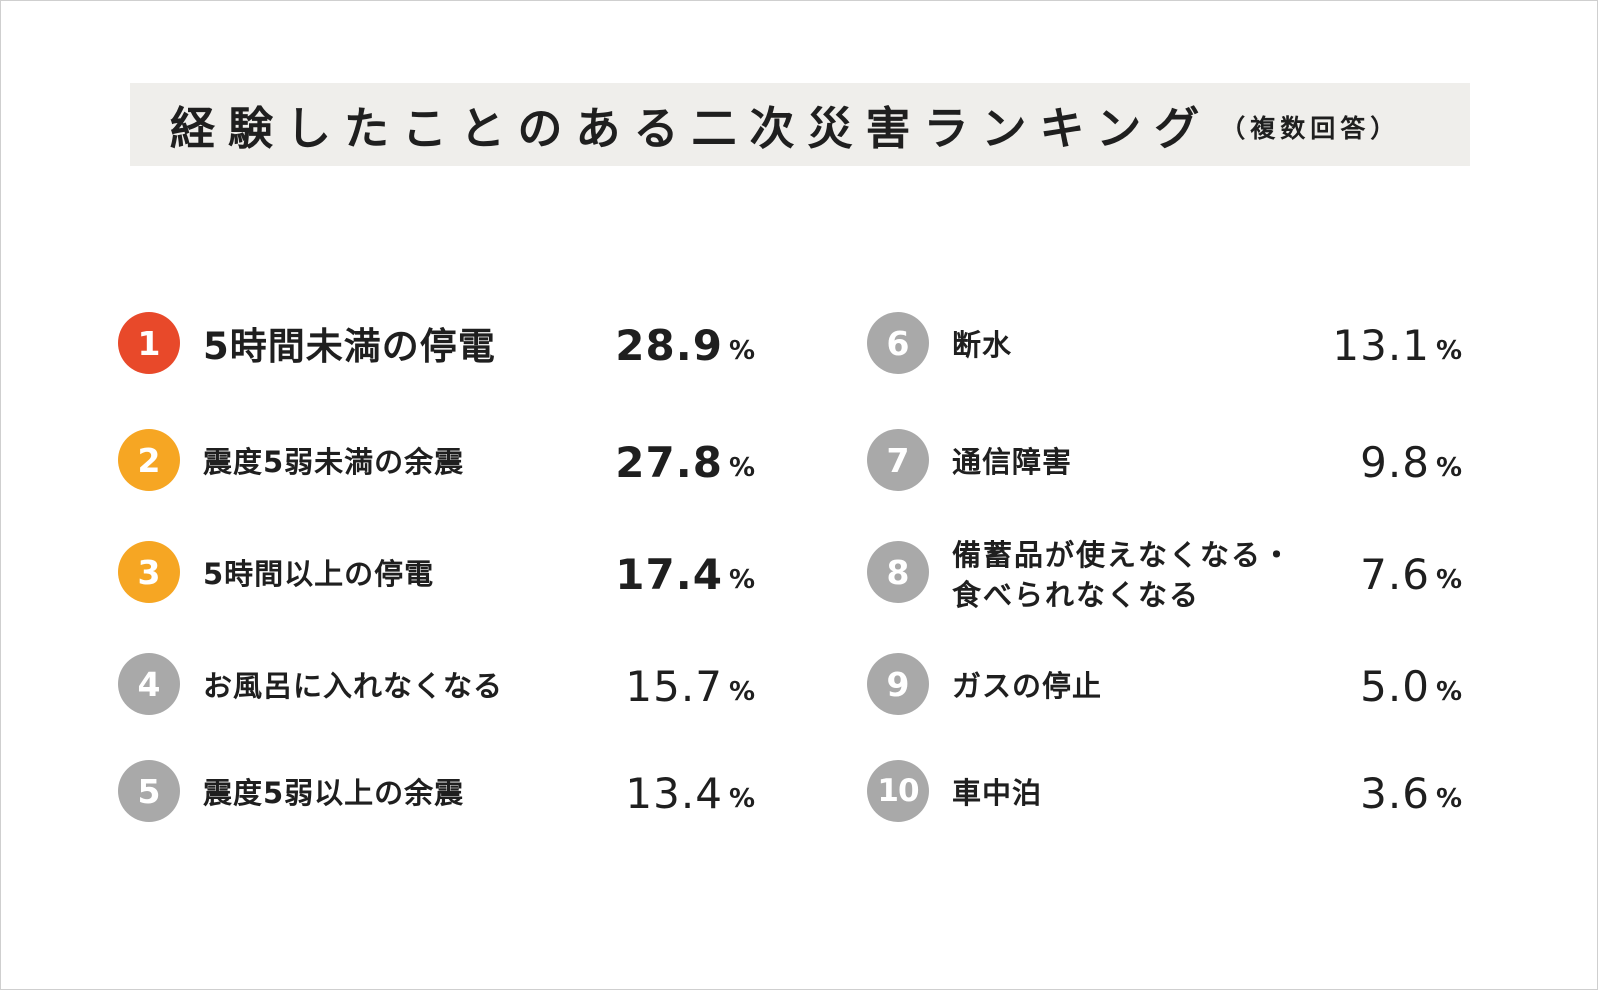 Image resolution: width=1600 pixels, height=992 pixels. What do you see at coordinates (898, 791) in the screenshot?
I see `rank-badge: 10` at bounding box center [898, 791].